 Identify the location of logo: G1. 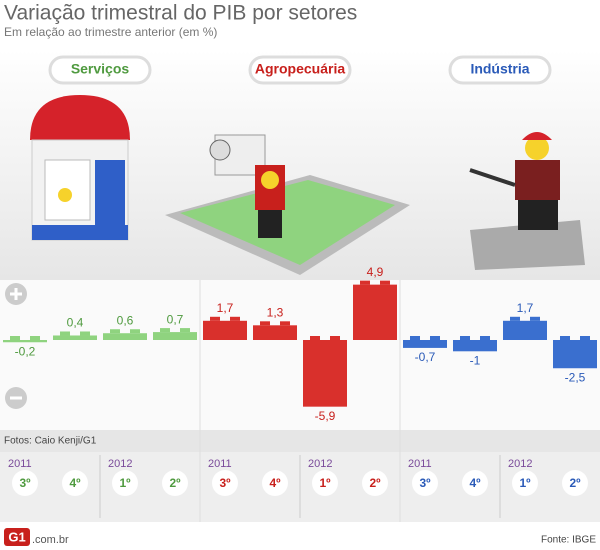
(16, 536).